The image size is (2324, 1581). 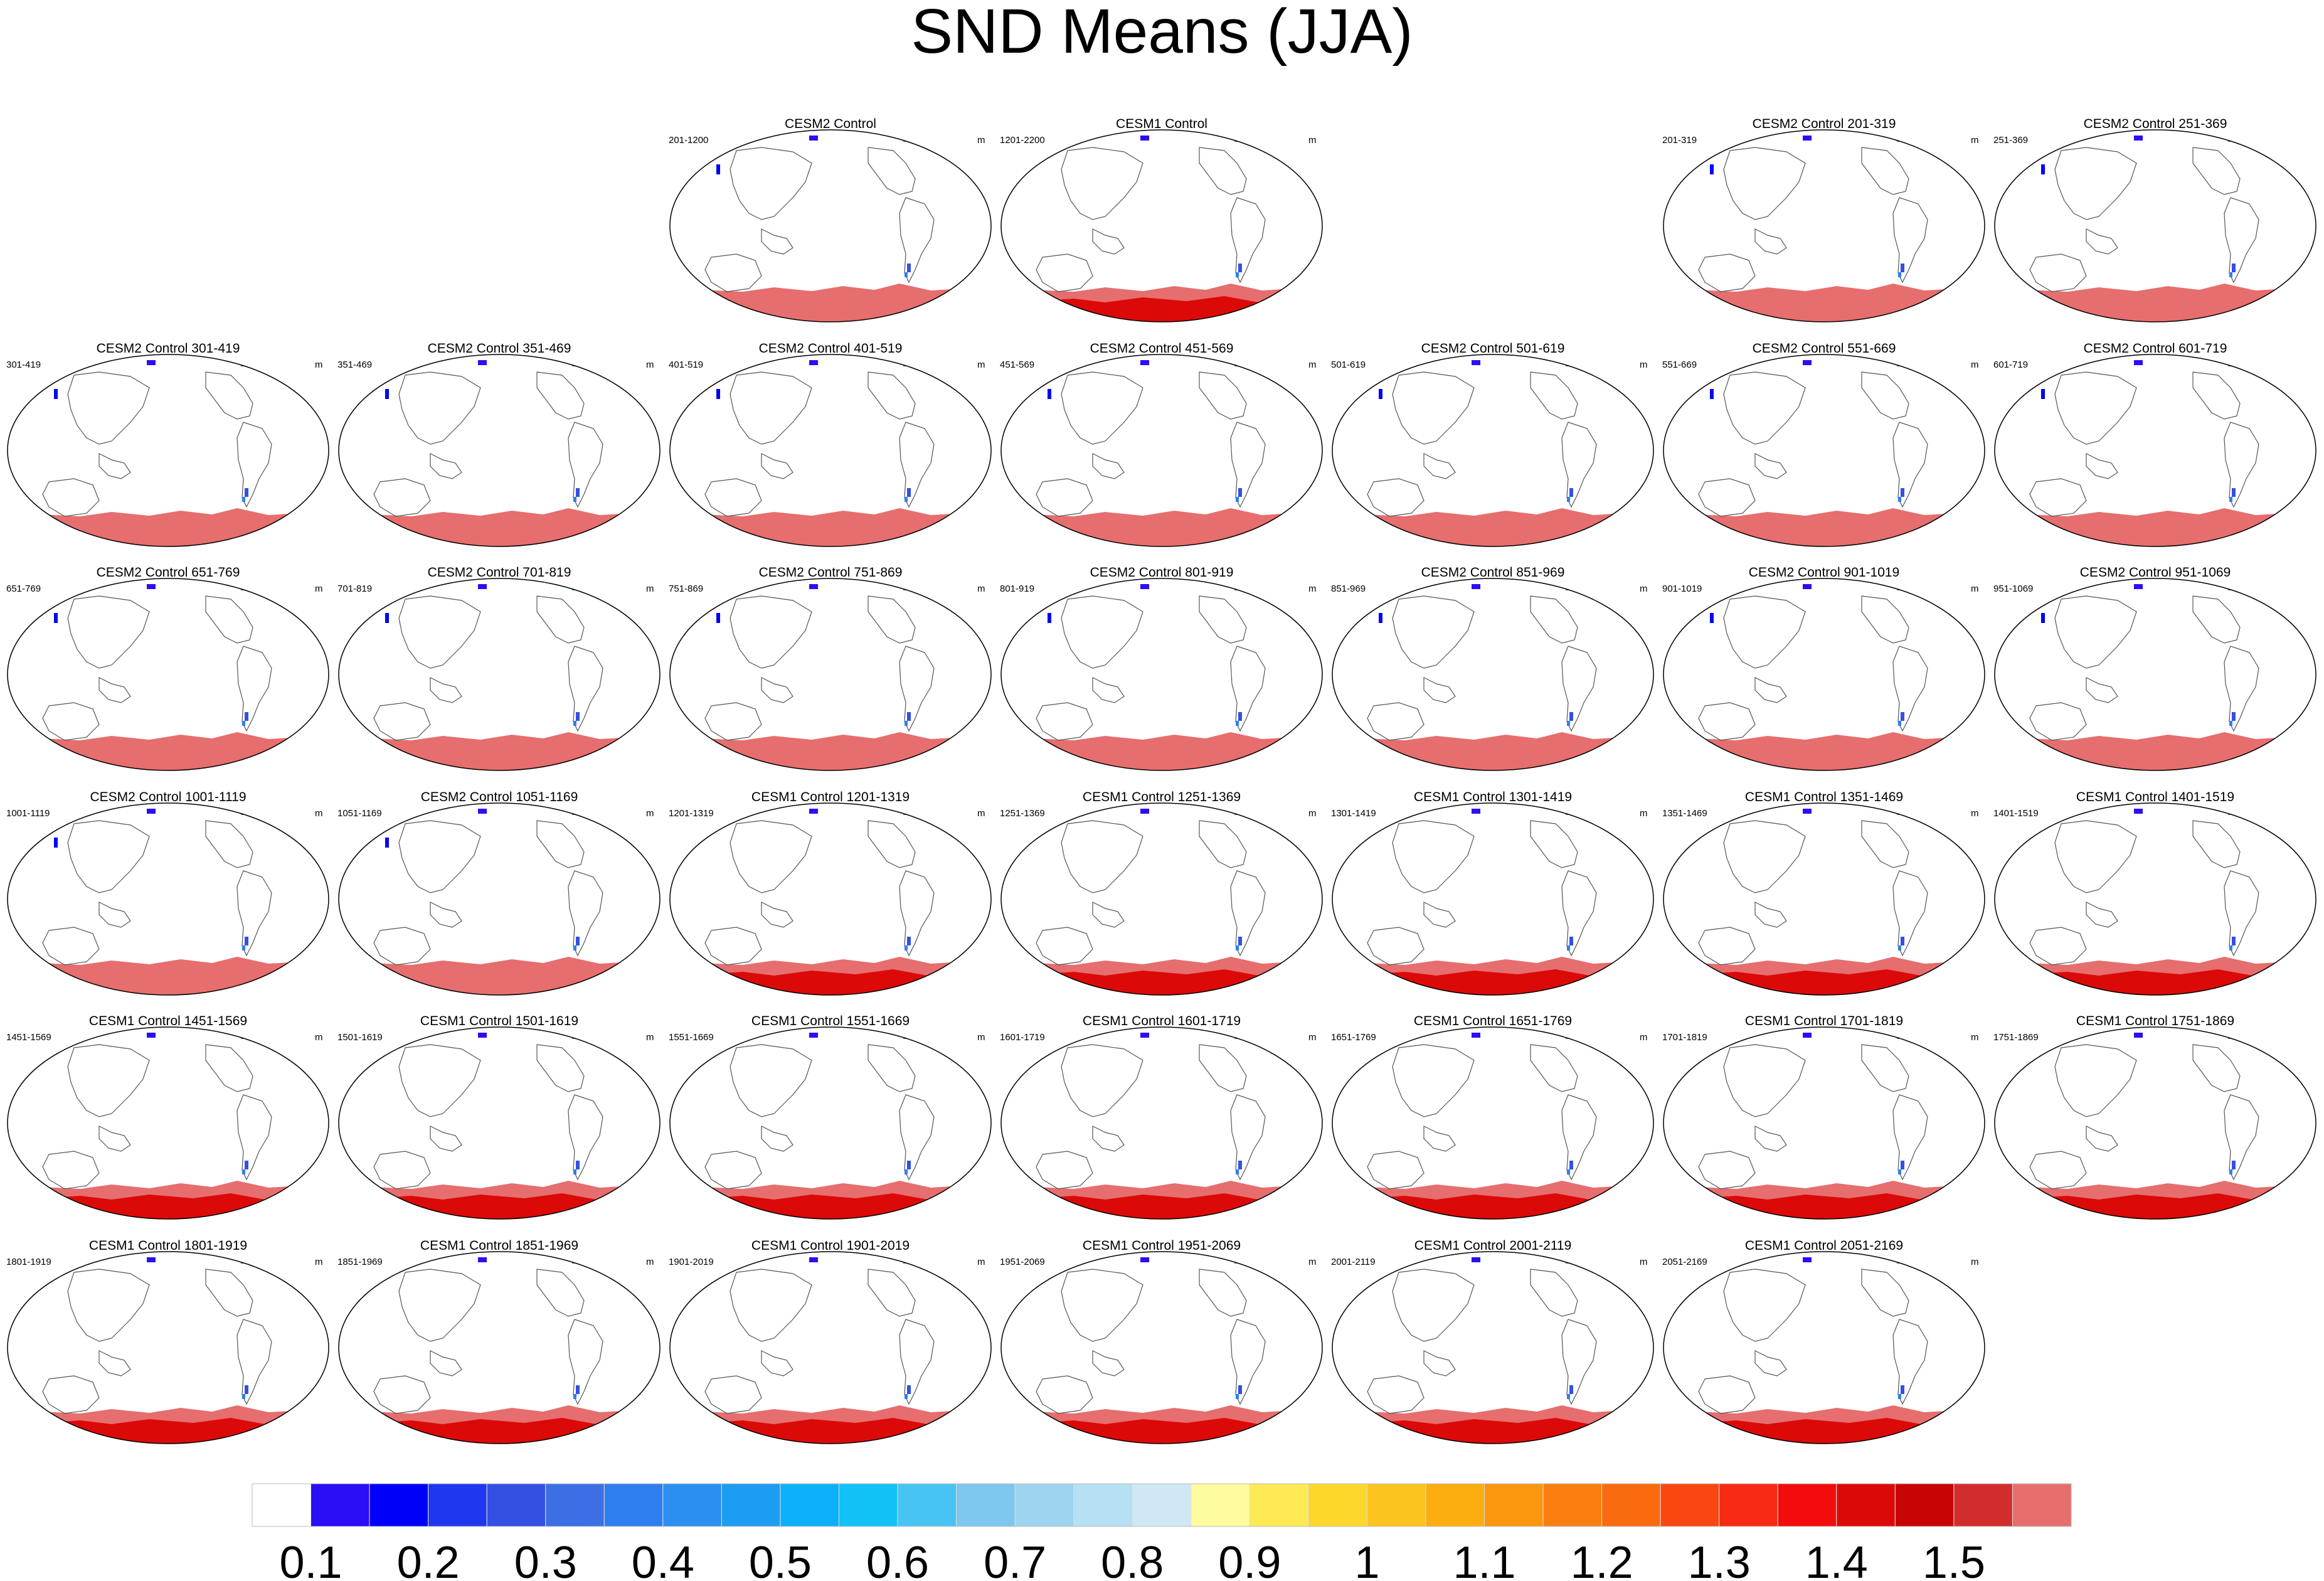 I want to click on panel-left-label: 1651-1769, so click(x=1353, y=1037).